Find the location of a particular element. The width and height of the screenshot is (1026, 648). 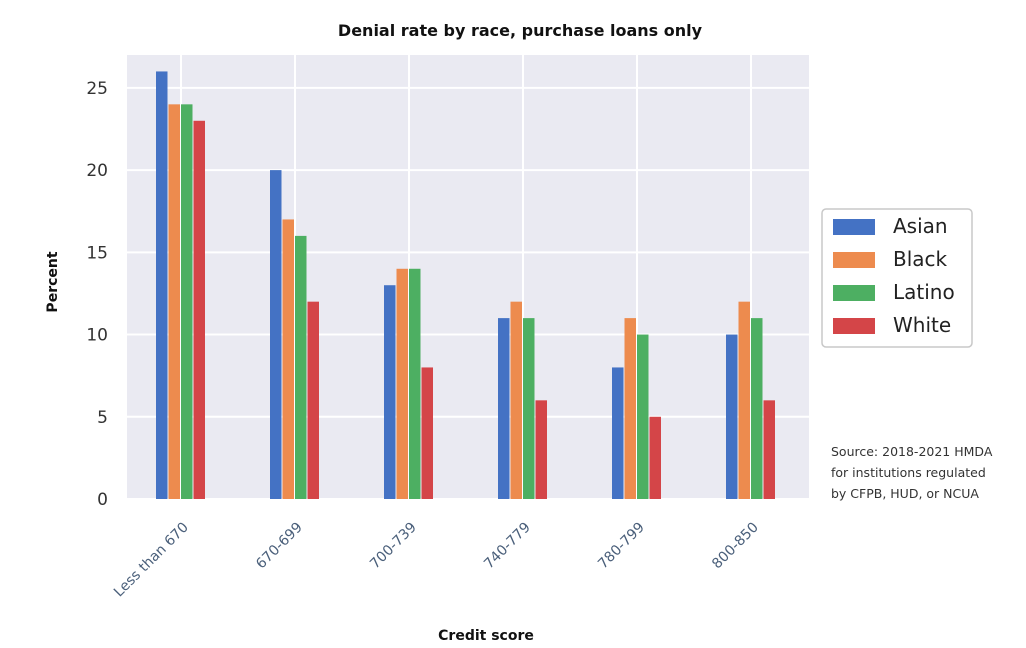

legend-label-asian: Asian is located at coordinates (920, 226).